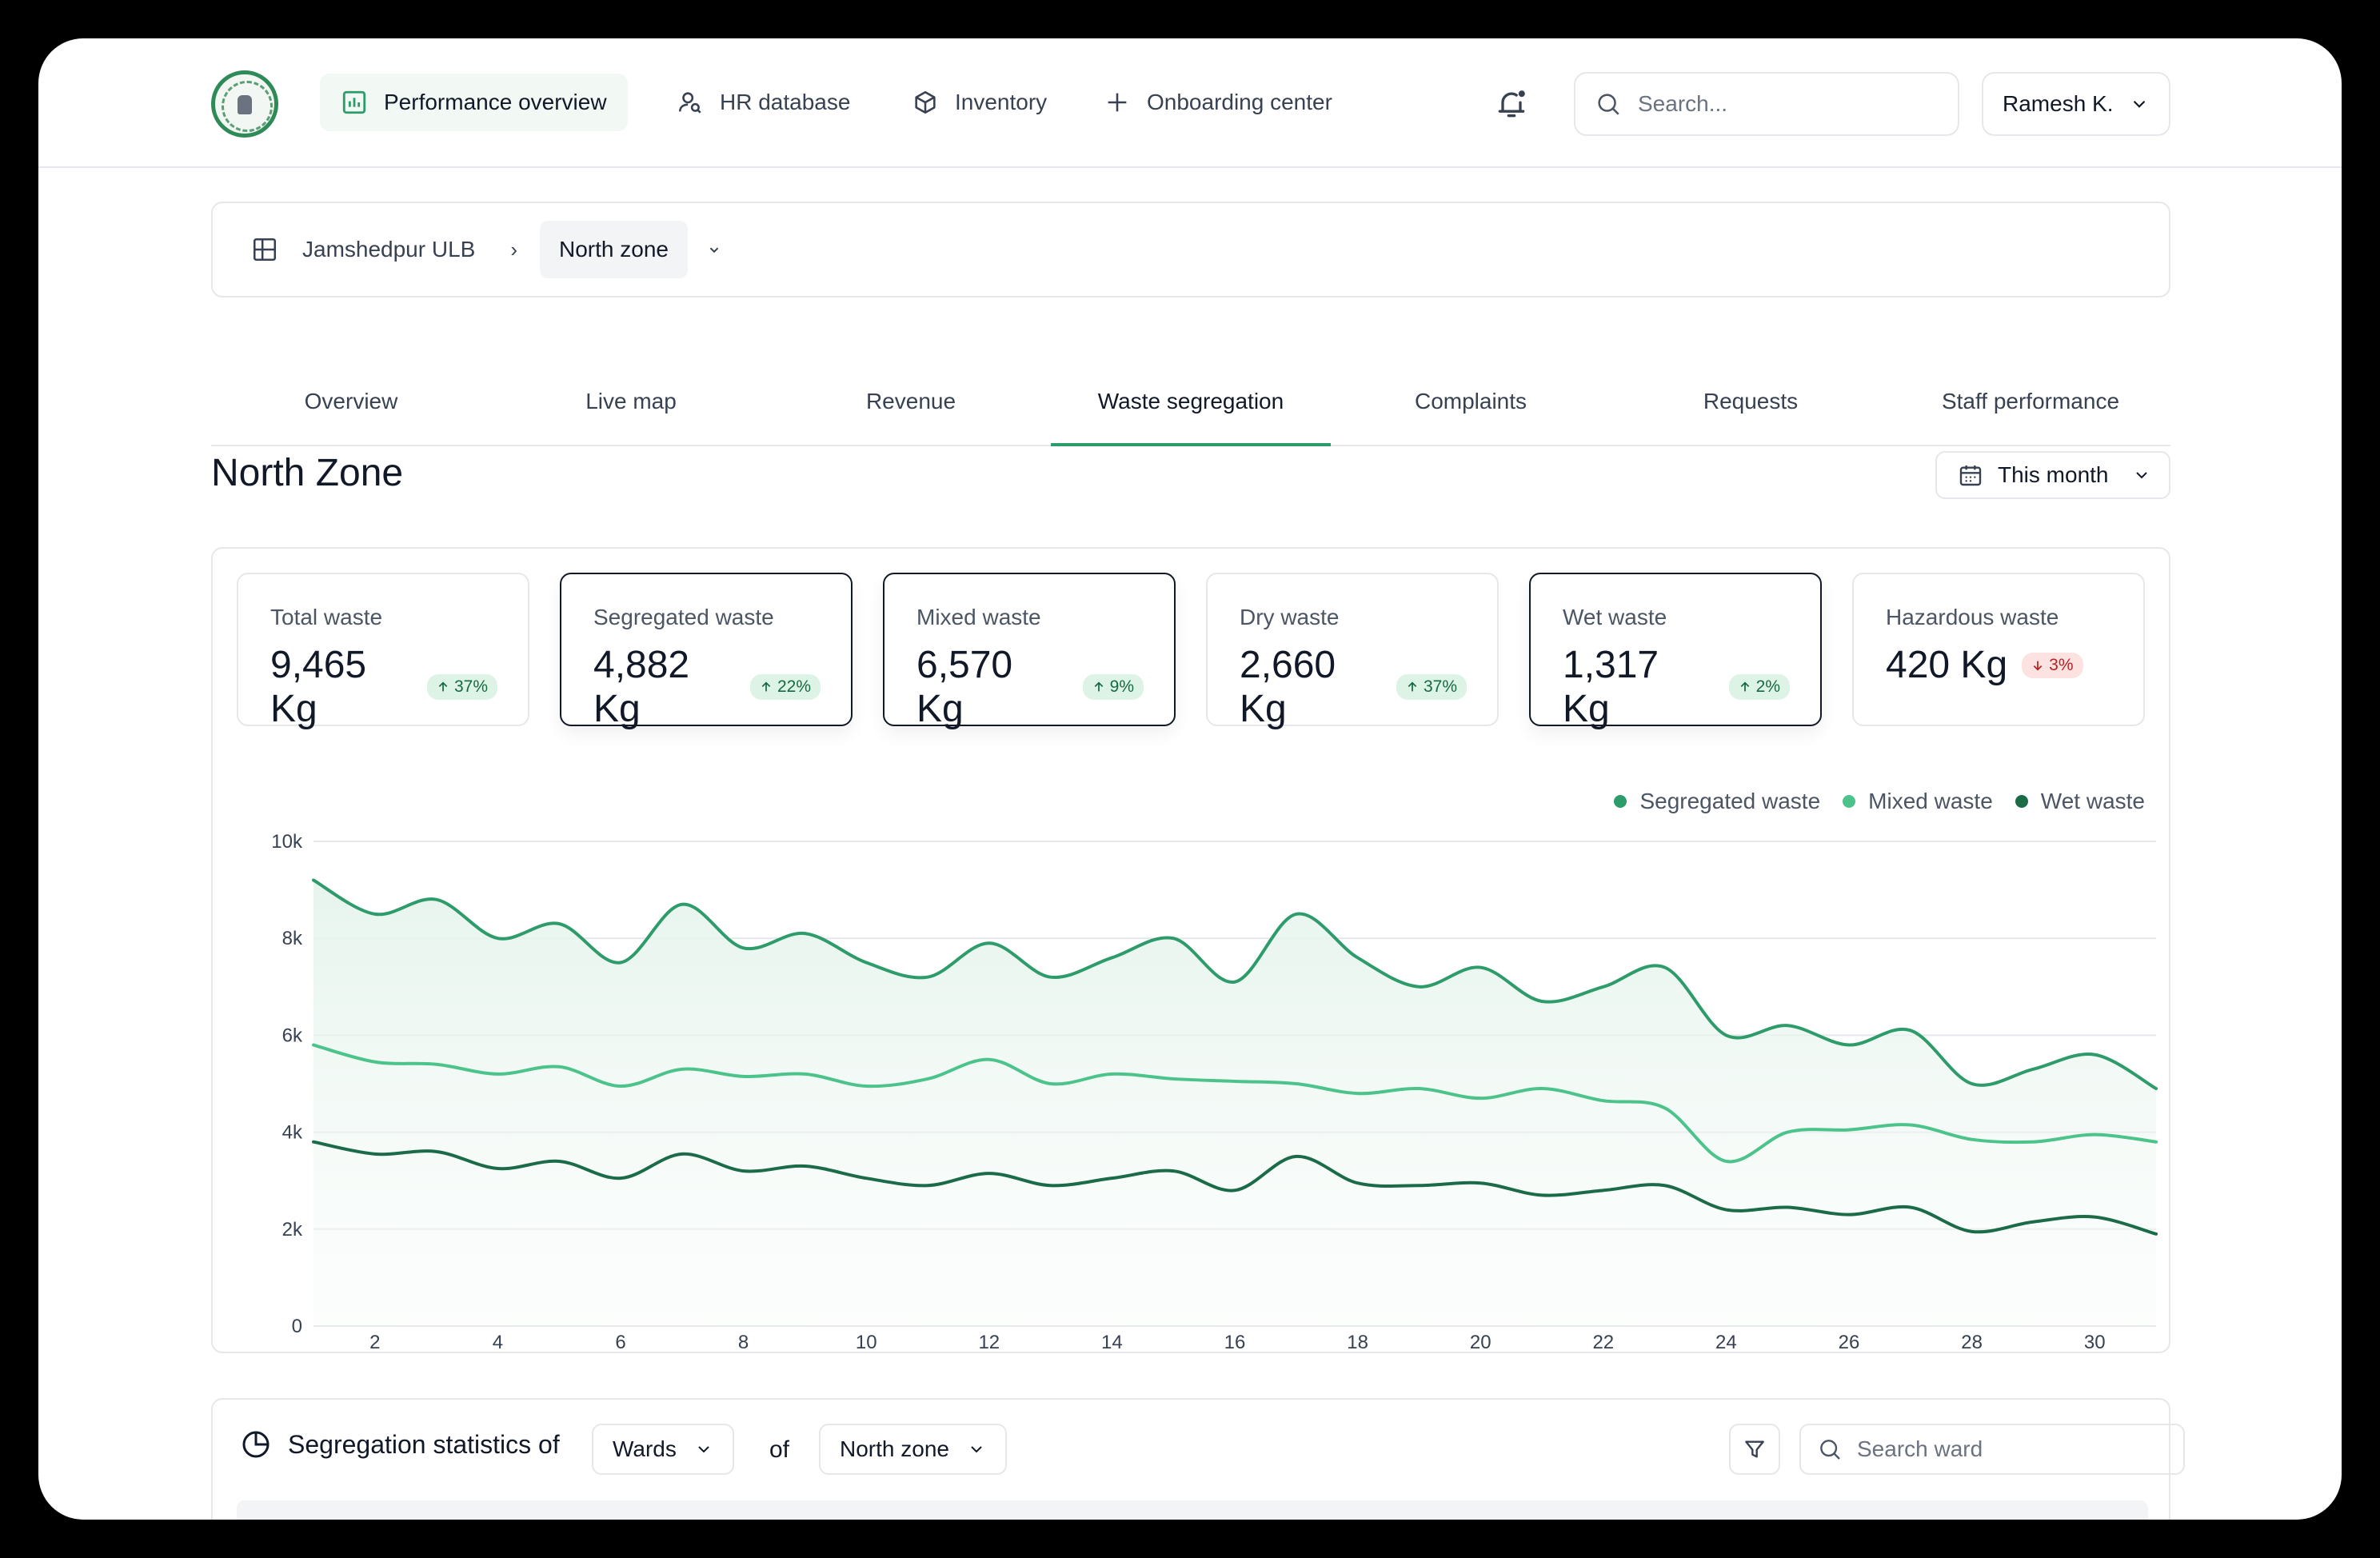 The width and height of the screenshot is (2380, 1558). What do you see at coordinates (292, 1133) in the screenshot?
I see `y-tick-label: 4k` at bounding box center [292, 1133].